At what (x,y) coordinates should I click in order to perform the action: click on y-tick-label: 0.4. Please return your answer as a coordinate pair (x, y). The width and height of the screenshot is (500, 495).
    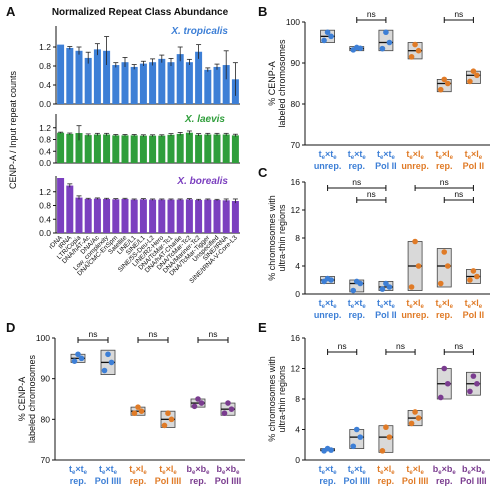
    Looking at the image, I should click on (45, 219).